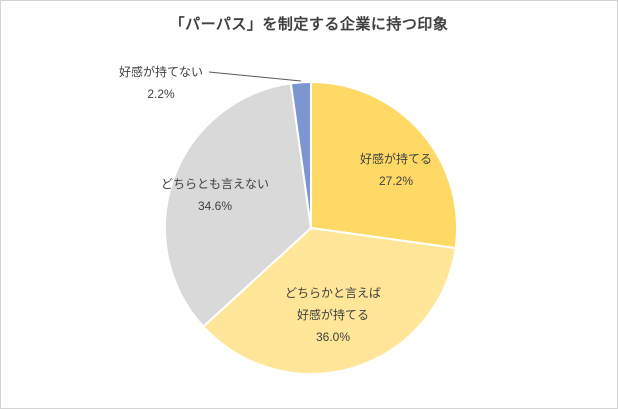 The width and height of the screenshot is (618, 409). Describe the element at coordinates (215, 195) in the screenshot. I see `slice-label-2: どちらとも言えない 34.6%` at that location.